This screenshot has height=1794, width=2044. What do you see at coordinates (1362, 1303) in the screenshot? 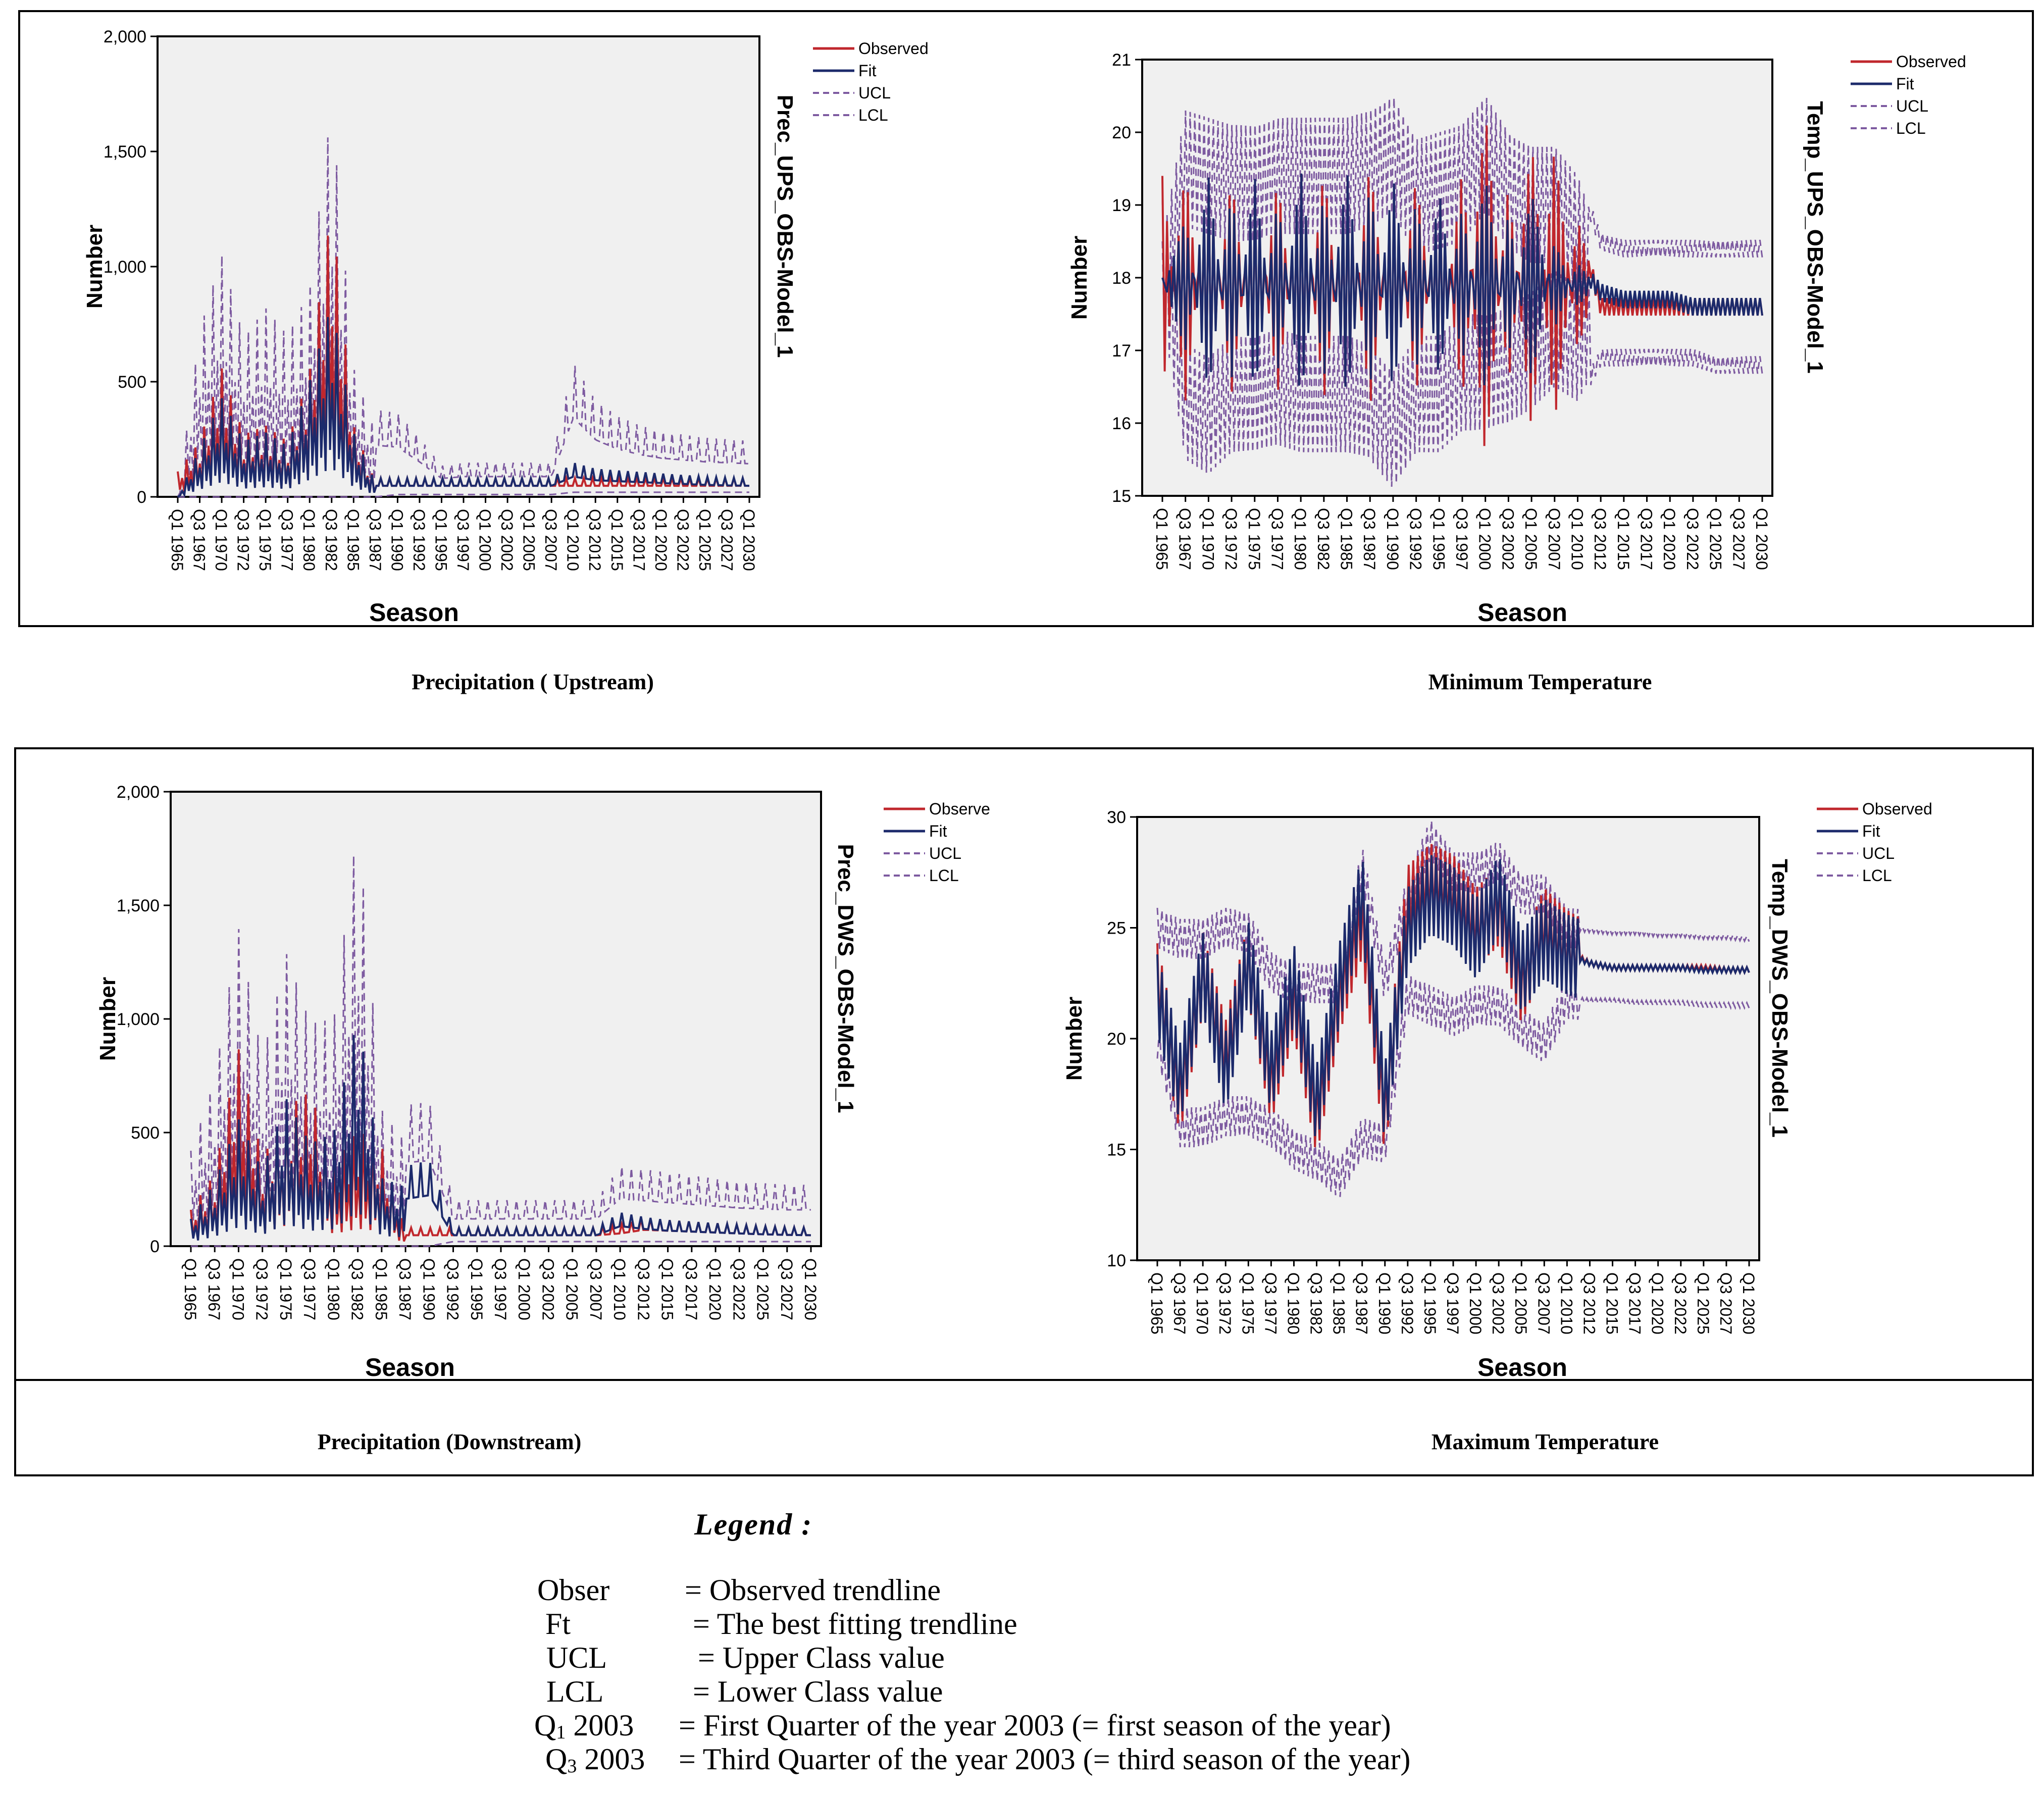
I see `x-tick-label: Q3 1987` at bounding box center [1362, 1303].